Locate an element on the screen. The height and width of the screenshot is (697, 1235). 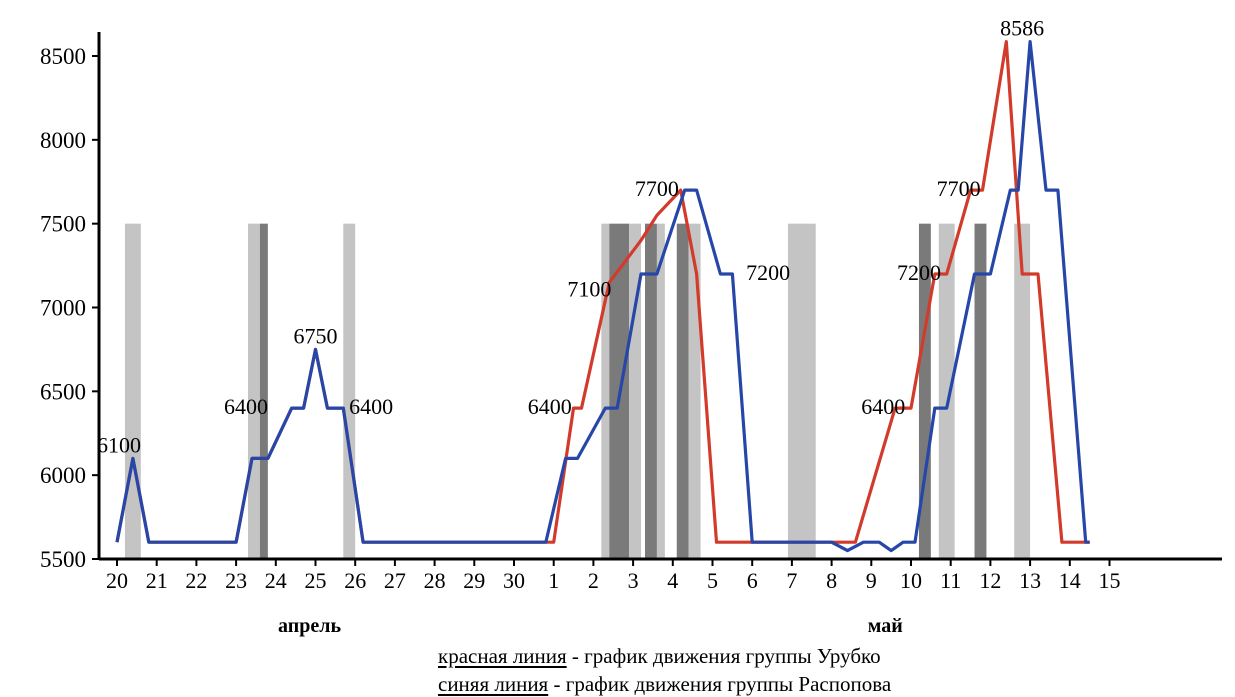
x-tick-label-13: 3 is located at coordinates (633, 580).